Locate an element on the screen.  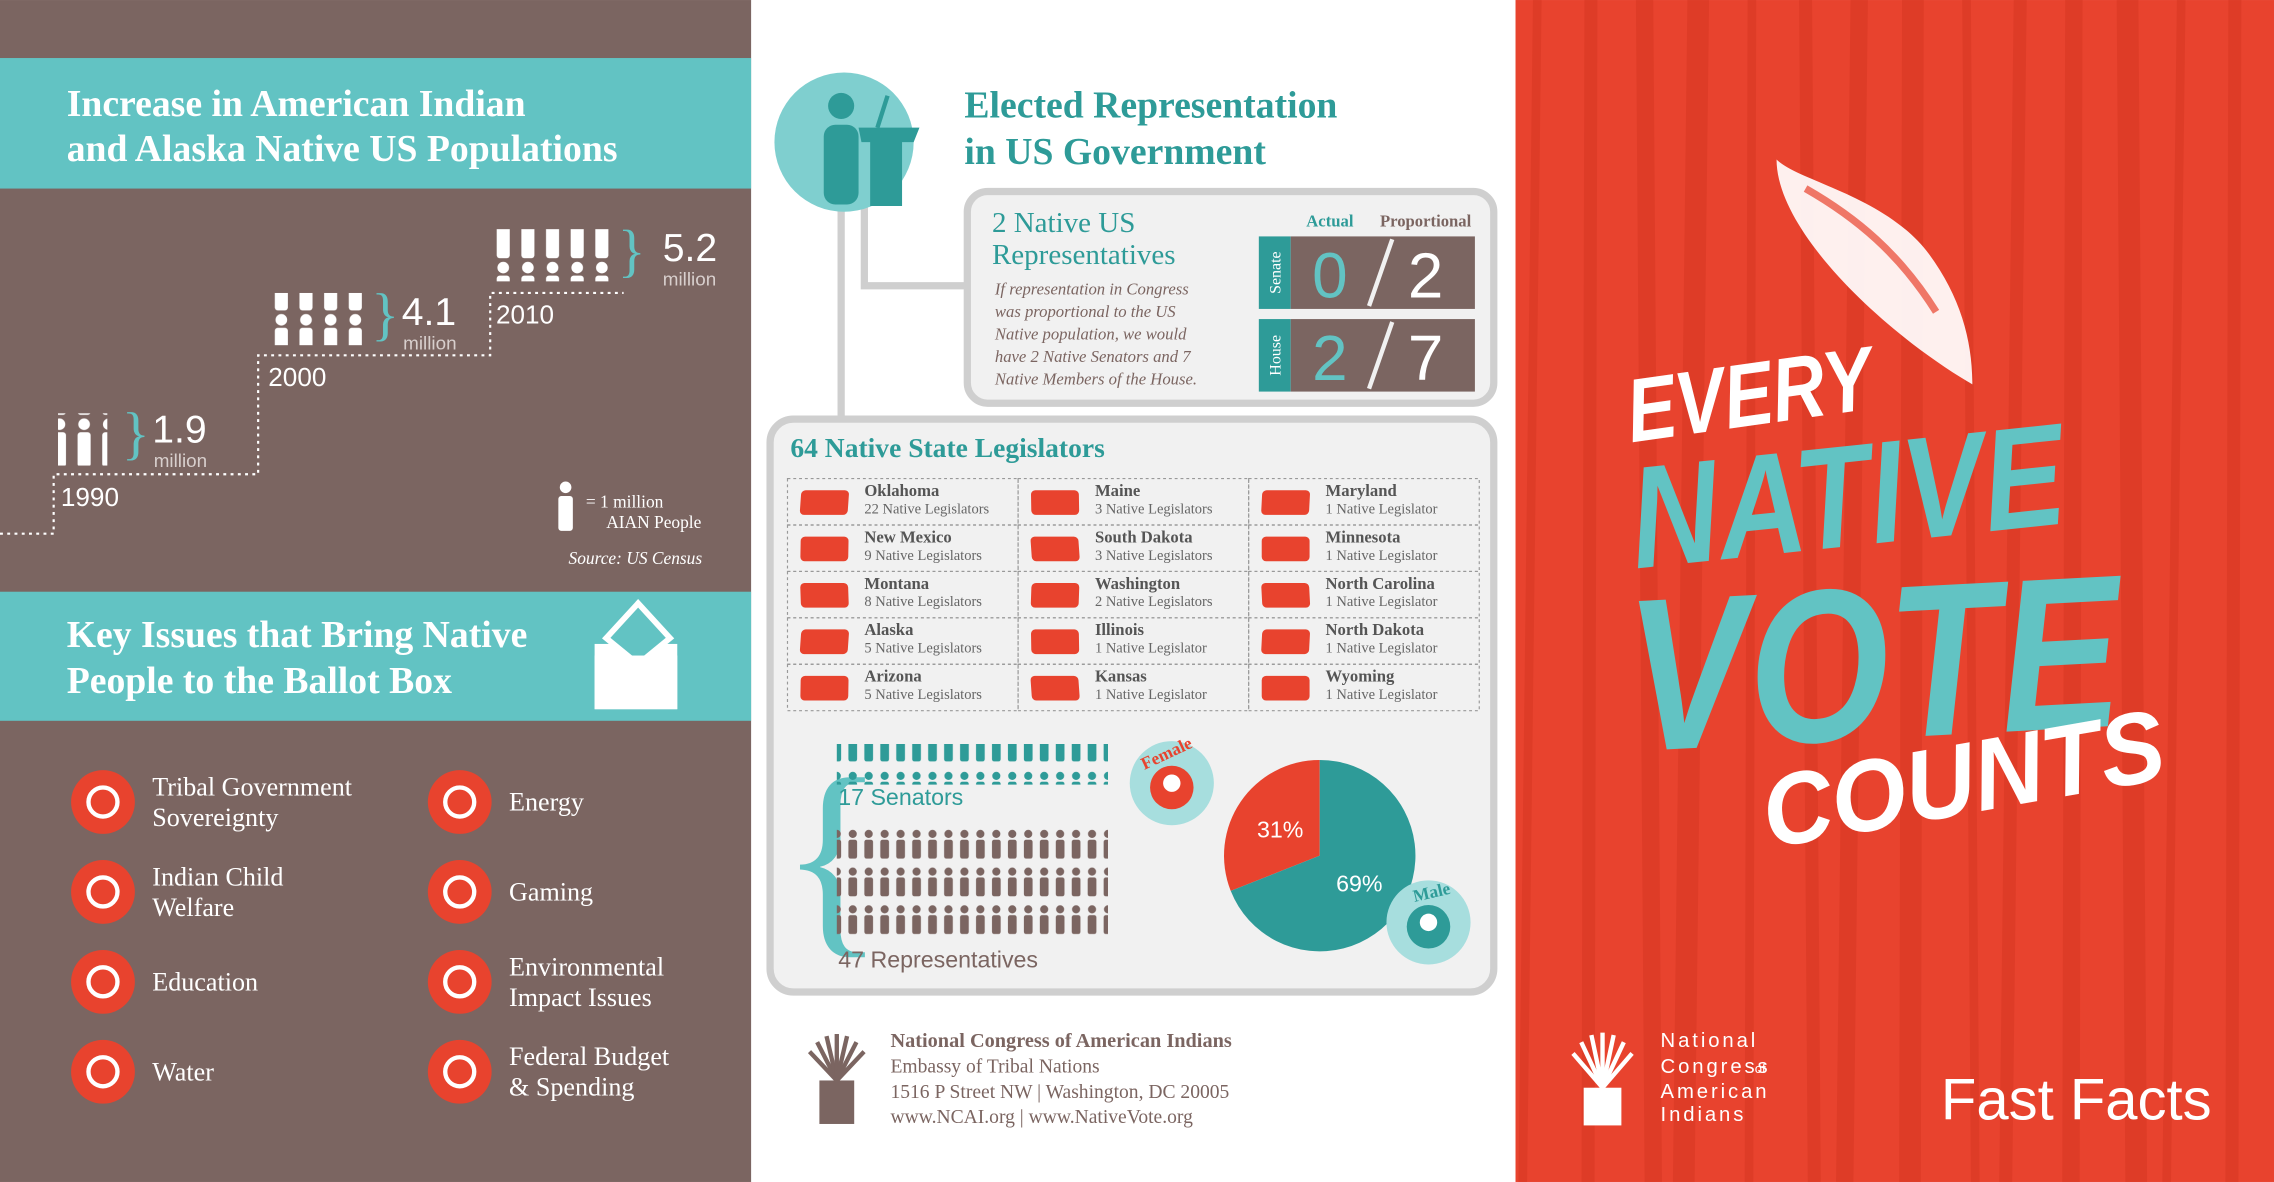
issue-label: Impact Issues is located at coordinates (580, 997).